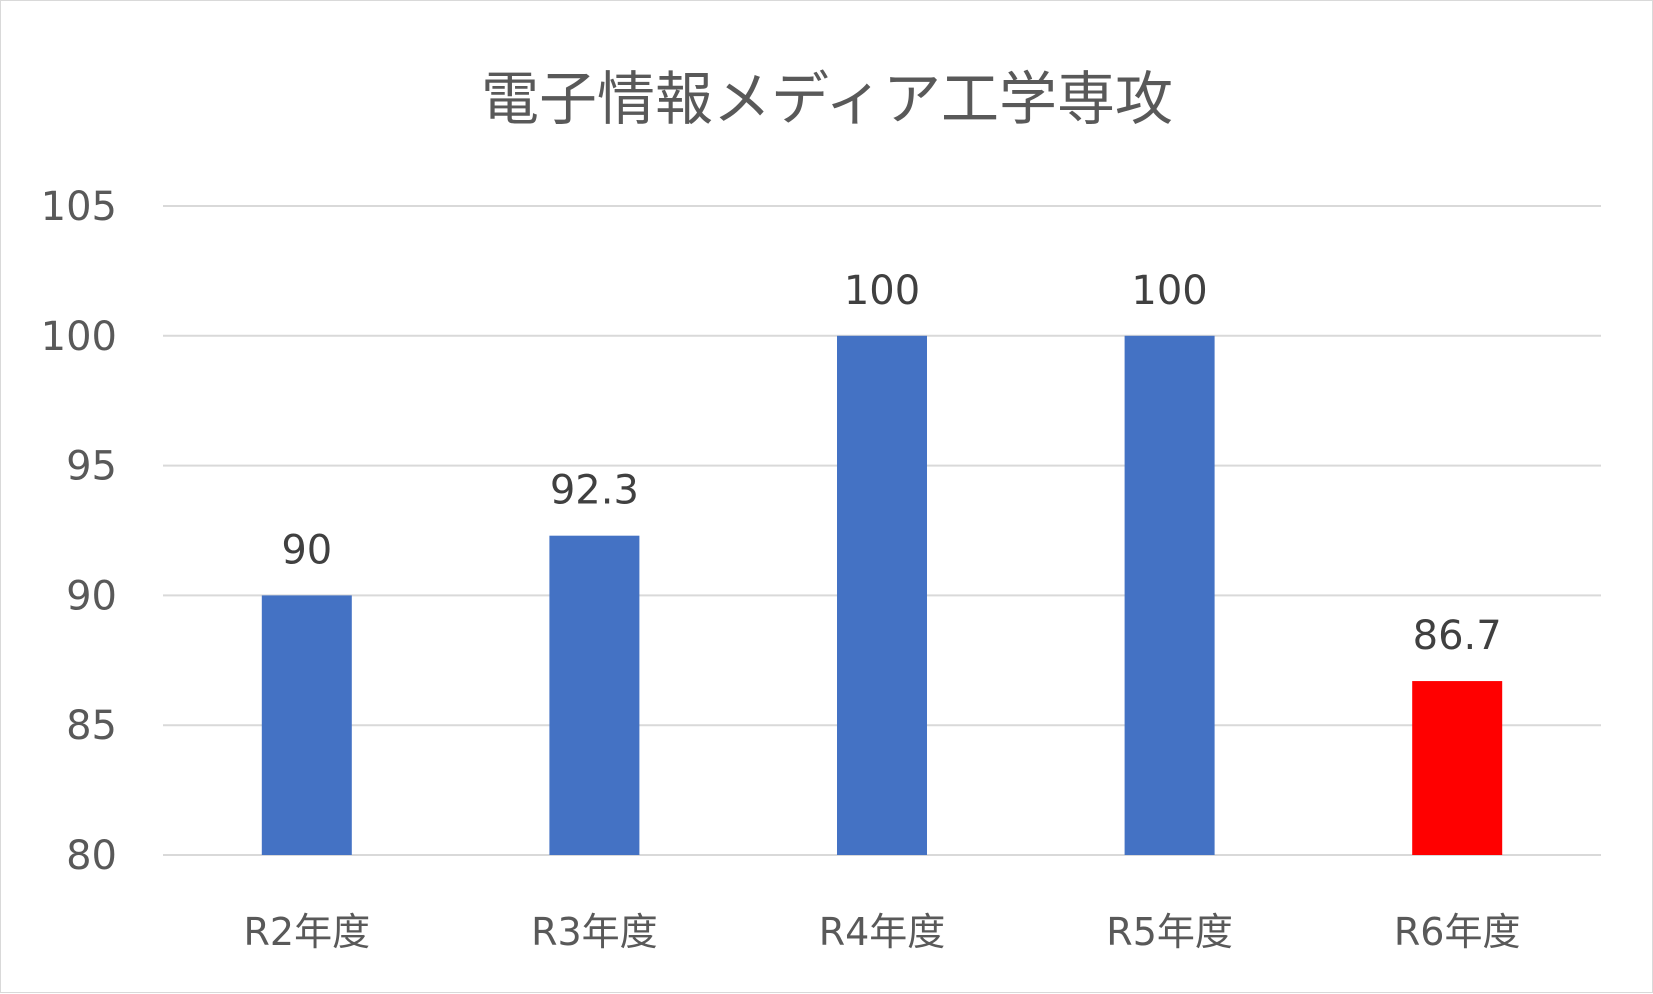  What do you see at coordinates (1169, 291) in the screenshot?
I see `data-label-4: 100` at bounding box center [1169, 291].